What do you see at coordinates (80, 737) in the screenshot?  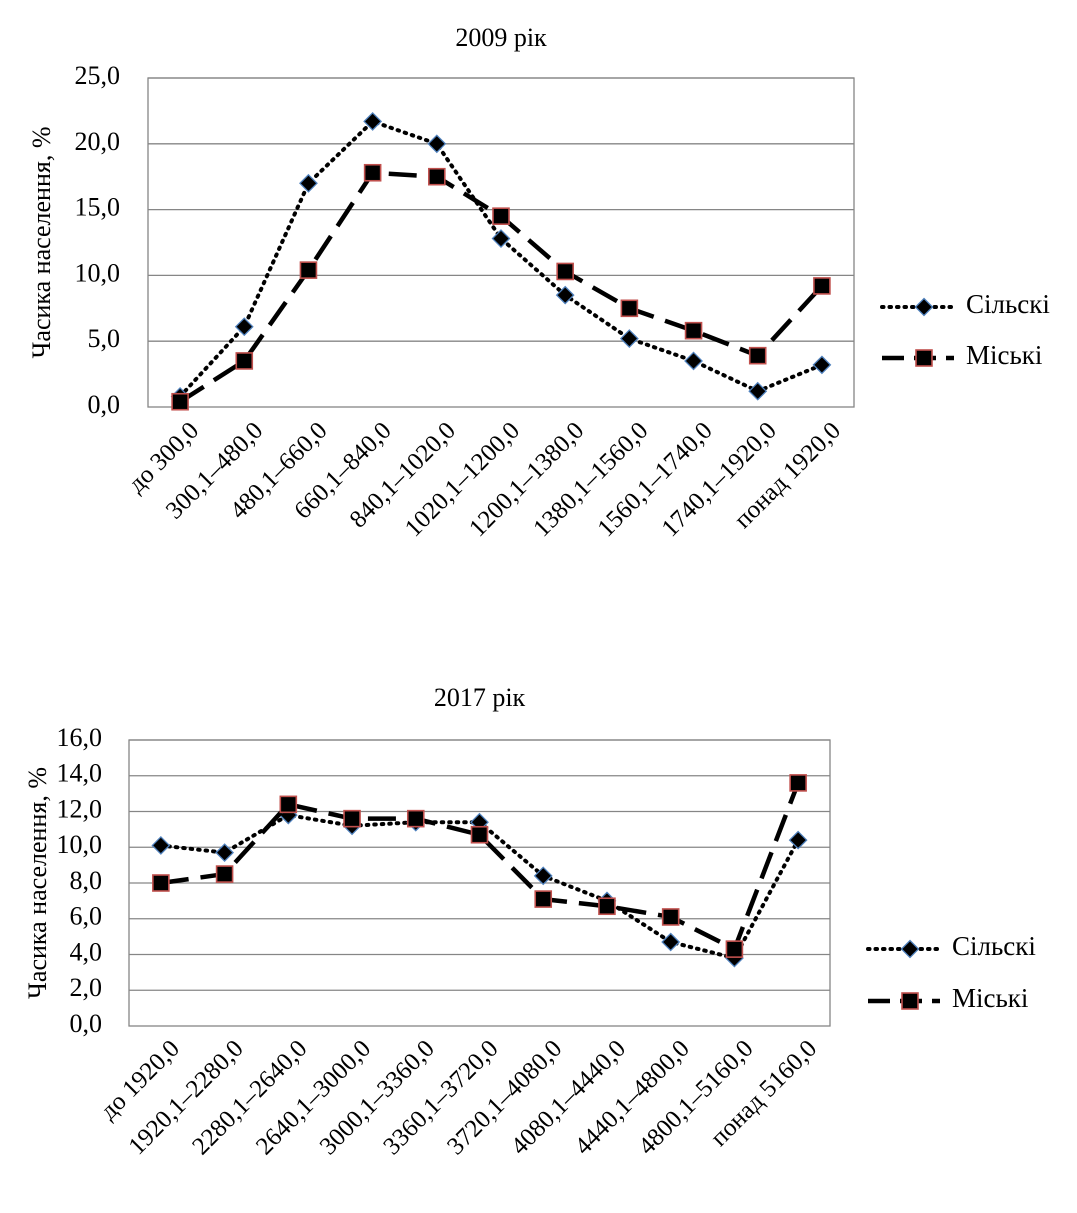 I see `y-tick-label: 16,0` at bounding box center [80, 737].